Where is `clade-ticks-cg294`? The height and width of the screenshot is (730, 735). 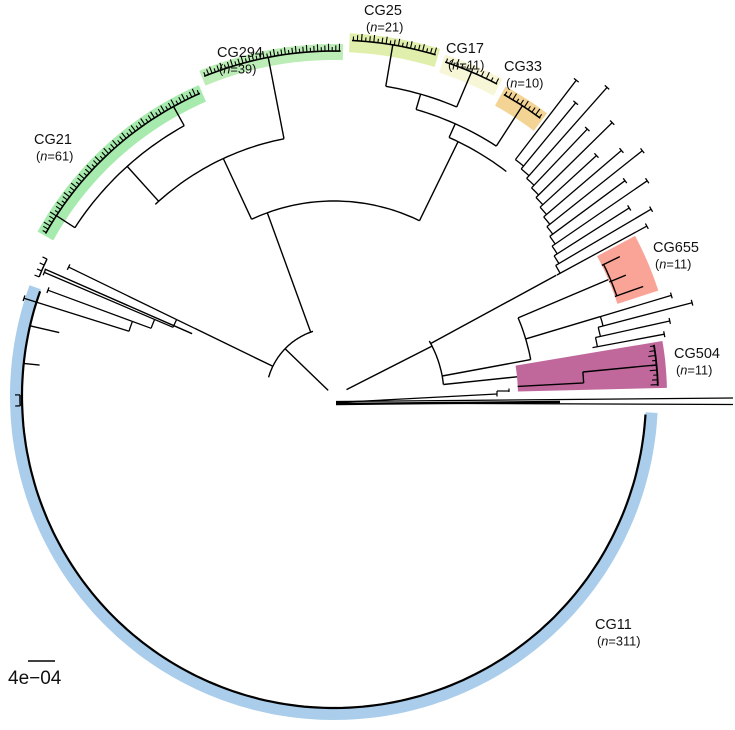
clade-ticks-cg294 is located at coordinates (272, 60).